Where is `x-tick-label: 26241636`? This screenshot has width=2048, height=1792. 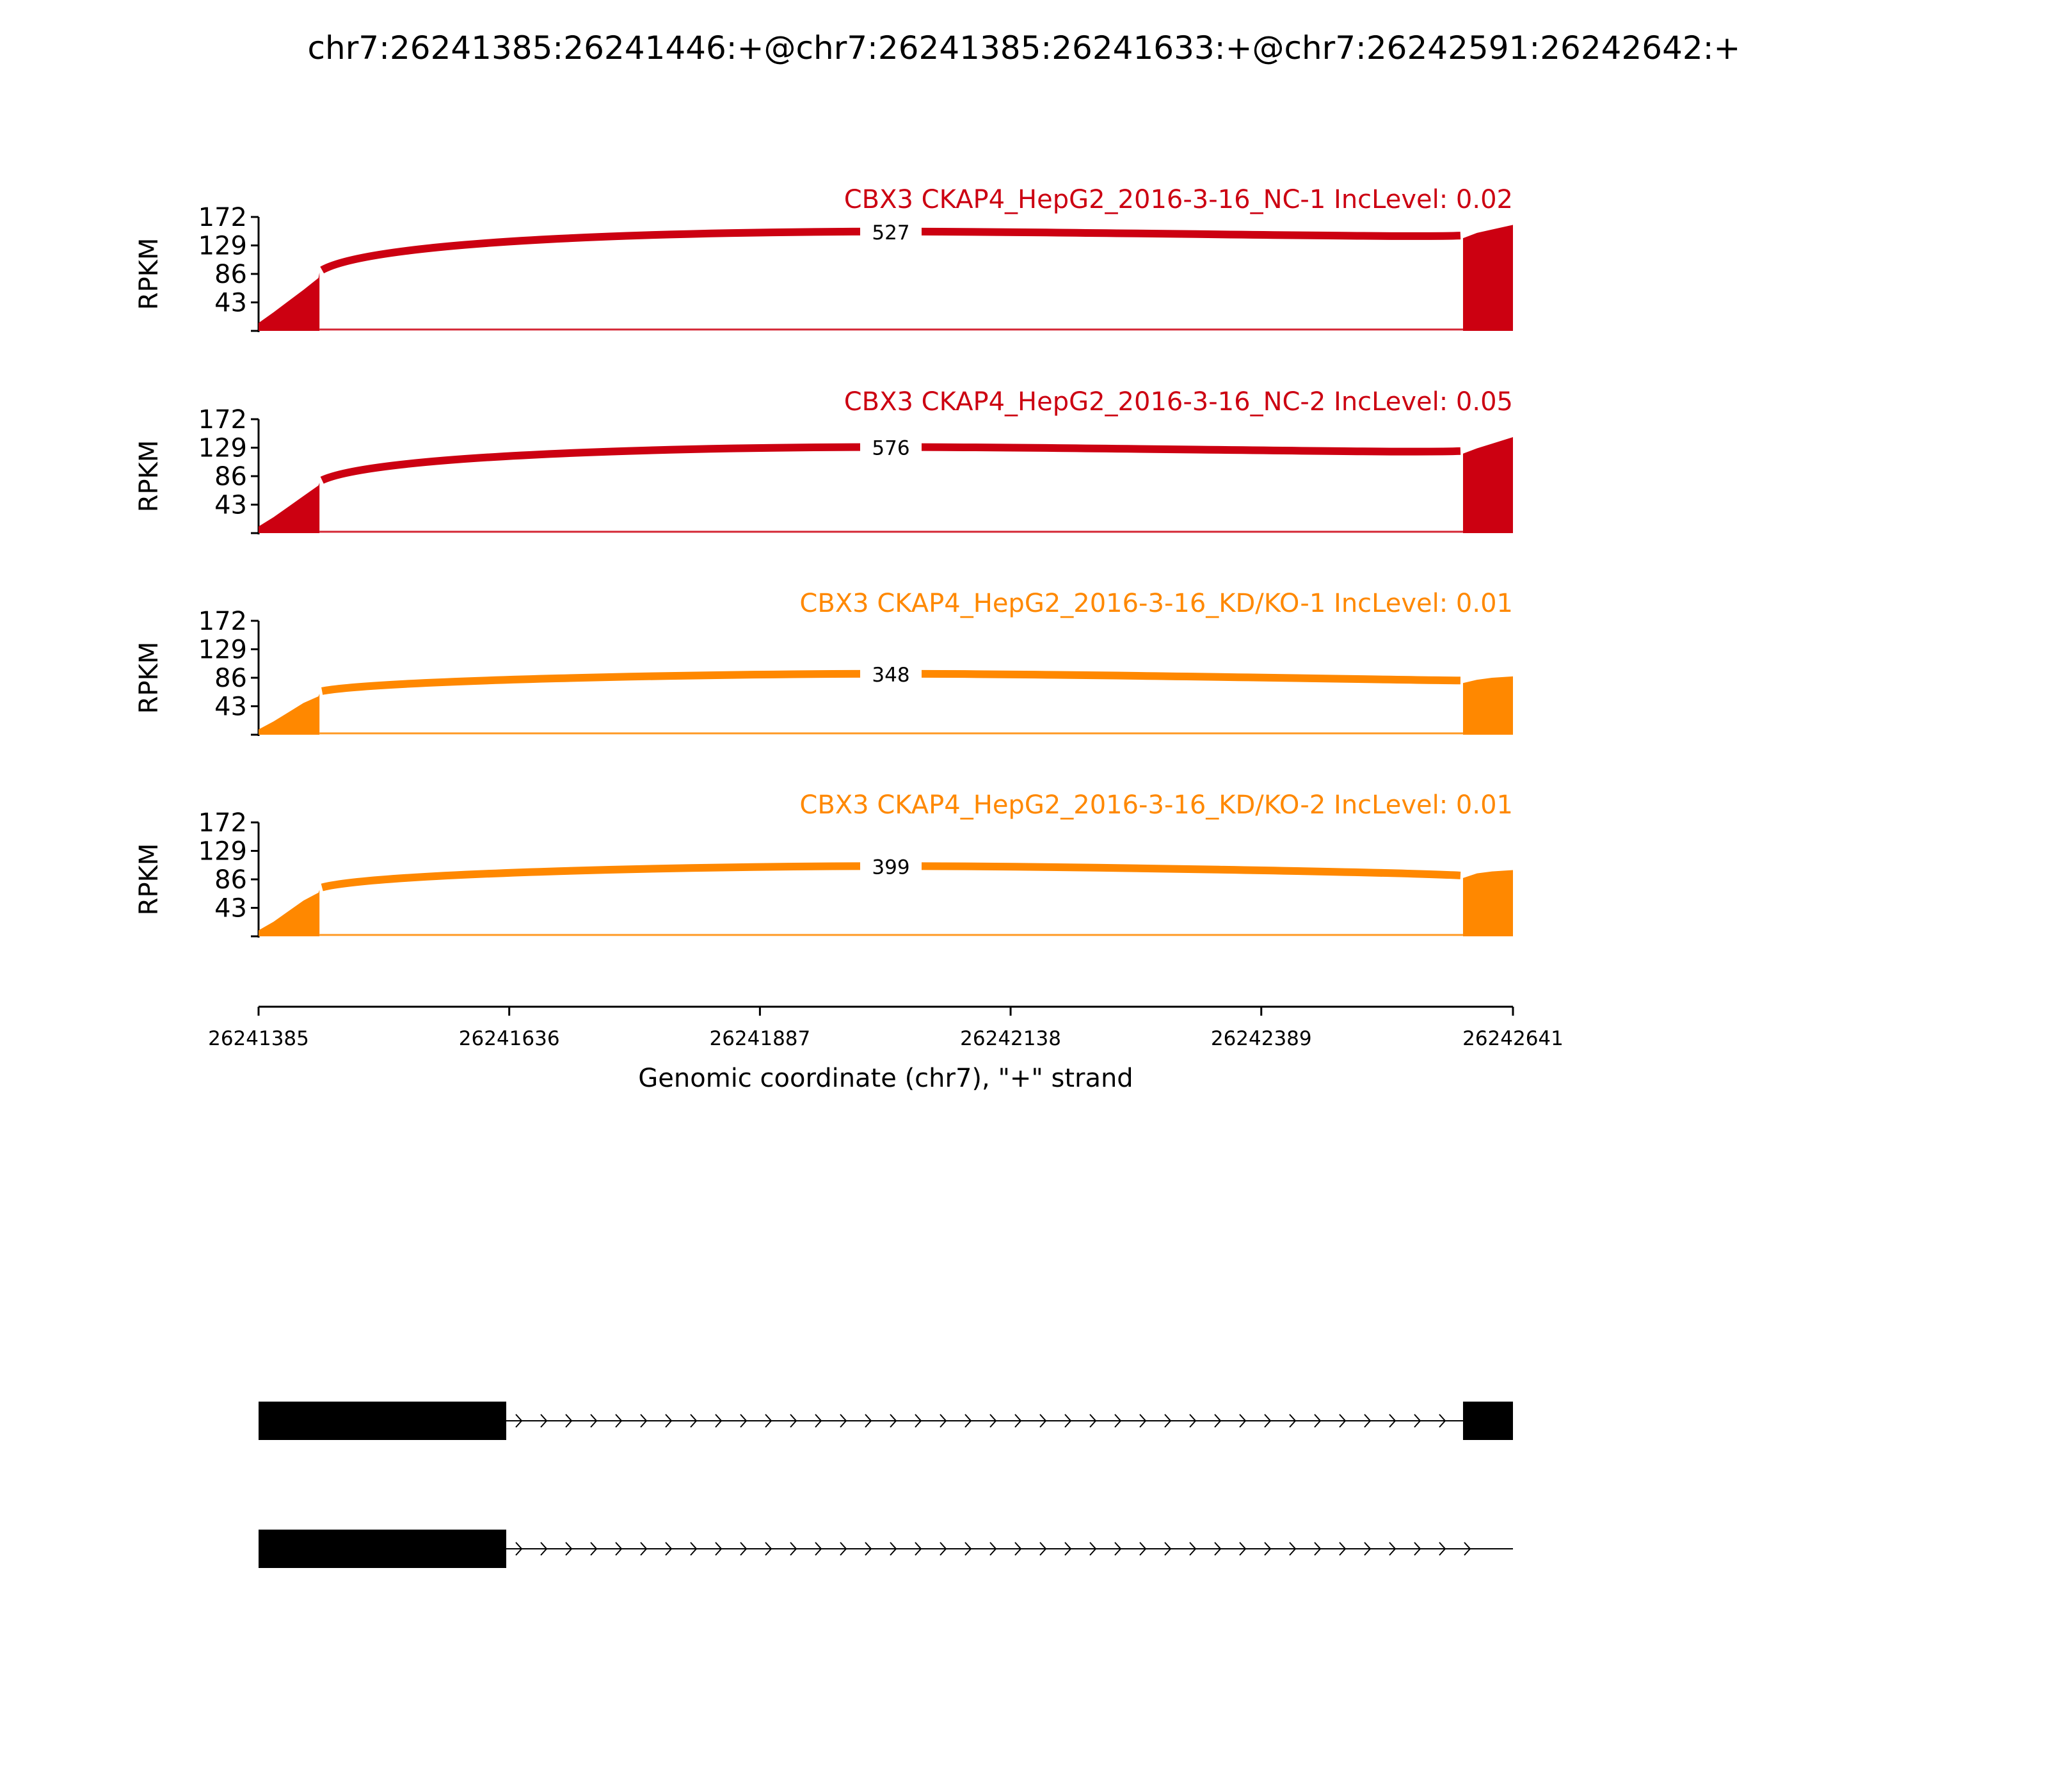
x-tick-label: 26241636 is located at coordinates (509, 1038).